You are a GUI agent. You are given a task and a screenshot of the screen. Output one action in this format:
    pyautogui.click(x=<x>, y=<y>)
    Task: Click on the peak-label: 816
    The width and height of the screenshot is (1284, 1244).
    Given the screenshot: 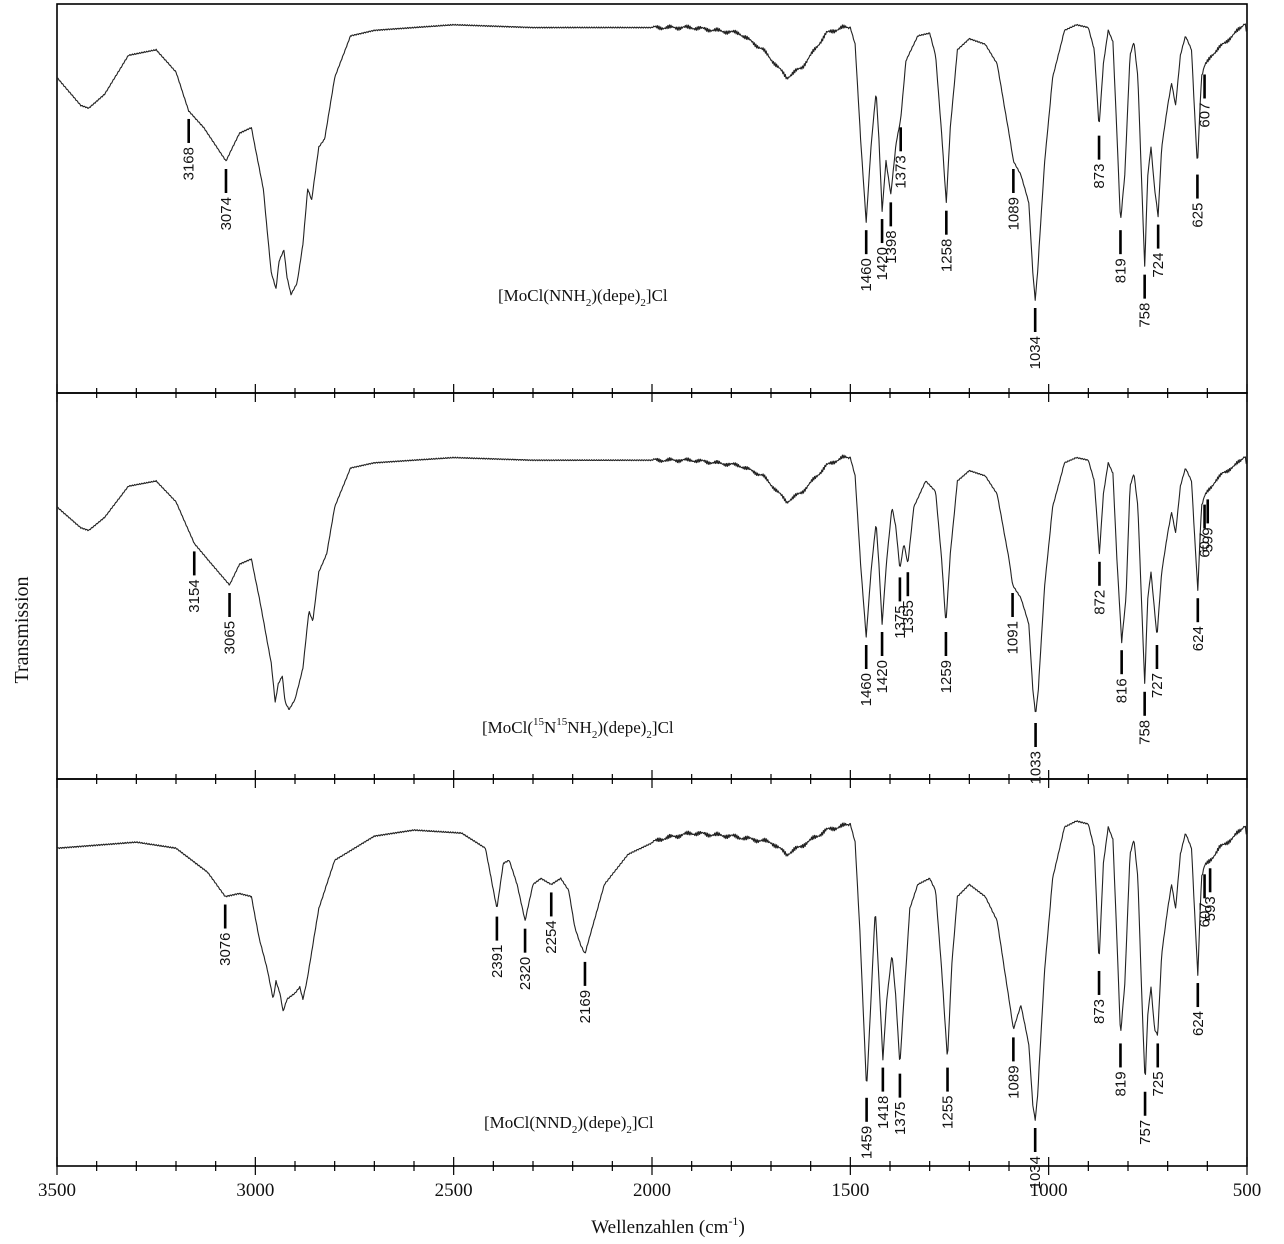 What is the action you would take?
    pyautogui.click(x=1122, y=690)
    